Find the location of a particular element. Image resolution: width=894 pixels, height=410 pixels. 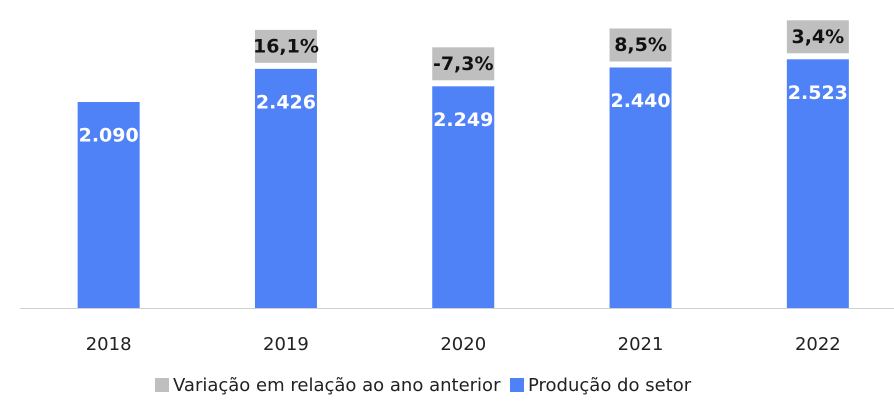

x-tick-label: 2018 is located at coordinates (109, 344).